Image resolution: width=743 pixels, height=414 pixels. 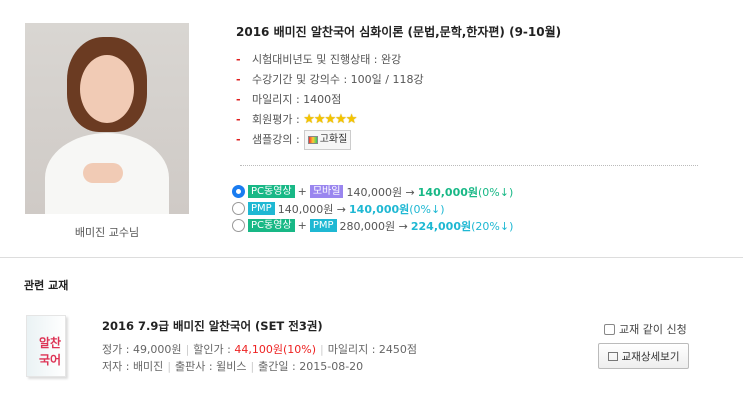 I want to click on option-pc-mobile: PC동영상 + 모바일 140,000원 → 140,000원(0%↓), so click(x=372, y=191).